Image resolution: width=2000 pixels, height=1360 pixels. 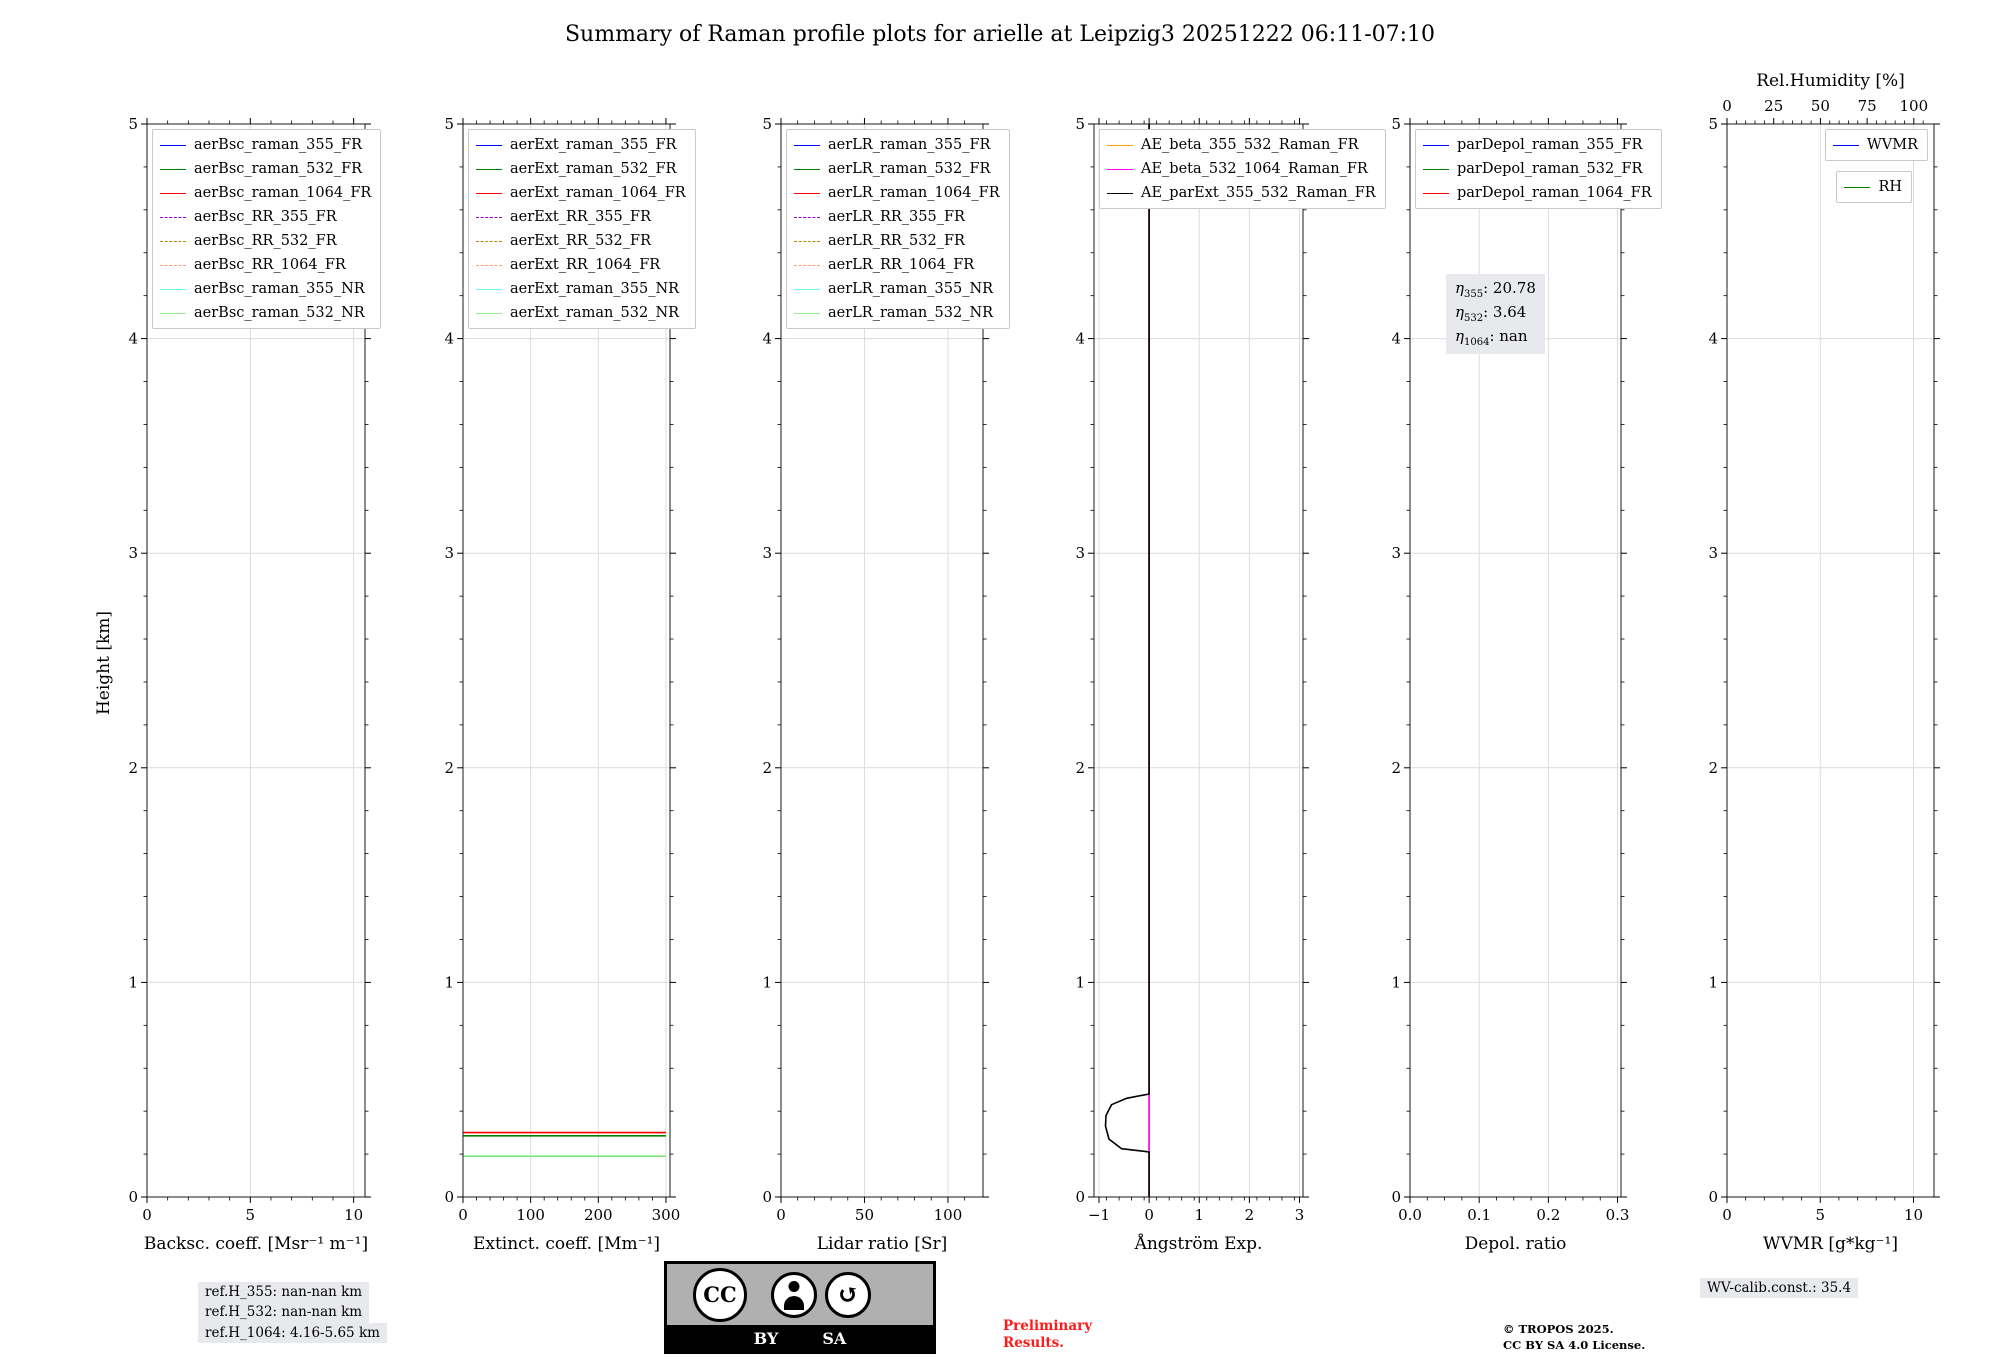 I want to click on legend-entry: aerExt_RR_1064_FR, so click(x=581, y=265).